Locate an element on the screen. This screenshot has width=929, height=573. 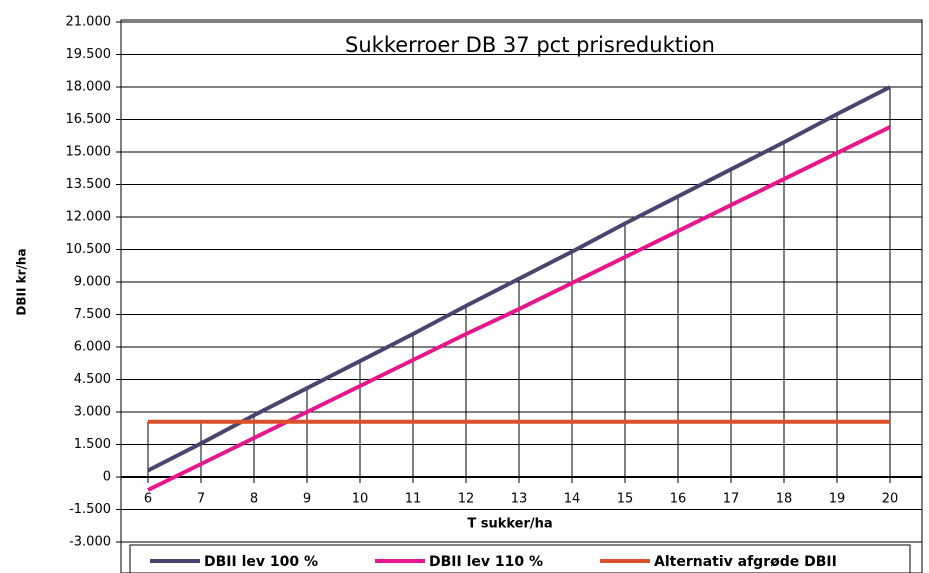
y-tick-label: 13.500 is located at coordinates (89, 184).